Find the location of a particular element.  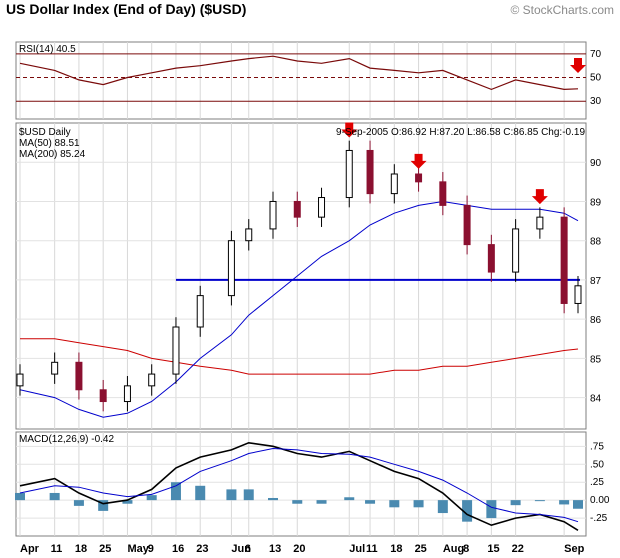

x-tick-label: 15 is located at coordinates (493, 549).